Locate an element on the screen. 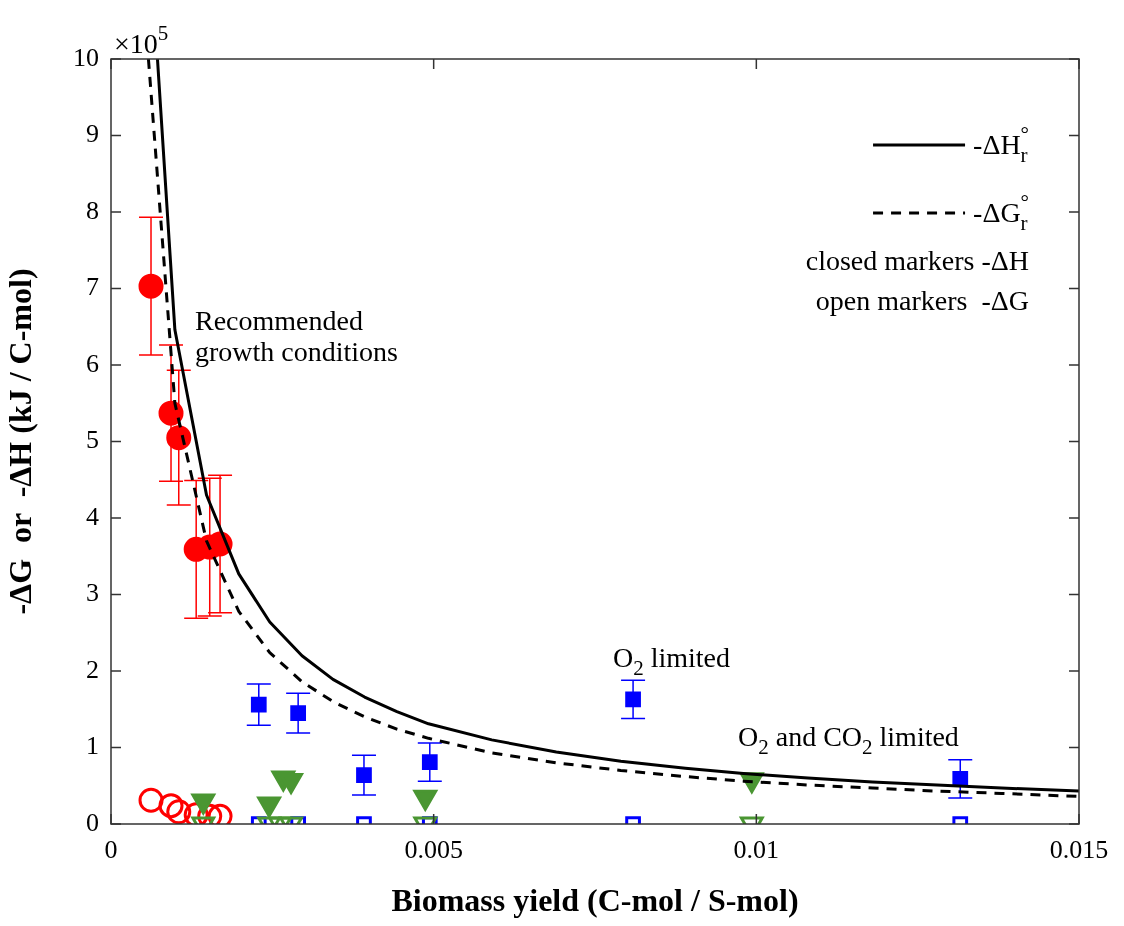  y-tick-label: 6 is located at coordinates (92, 363).